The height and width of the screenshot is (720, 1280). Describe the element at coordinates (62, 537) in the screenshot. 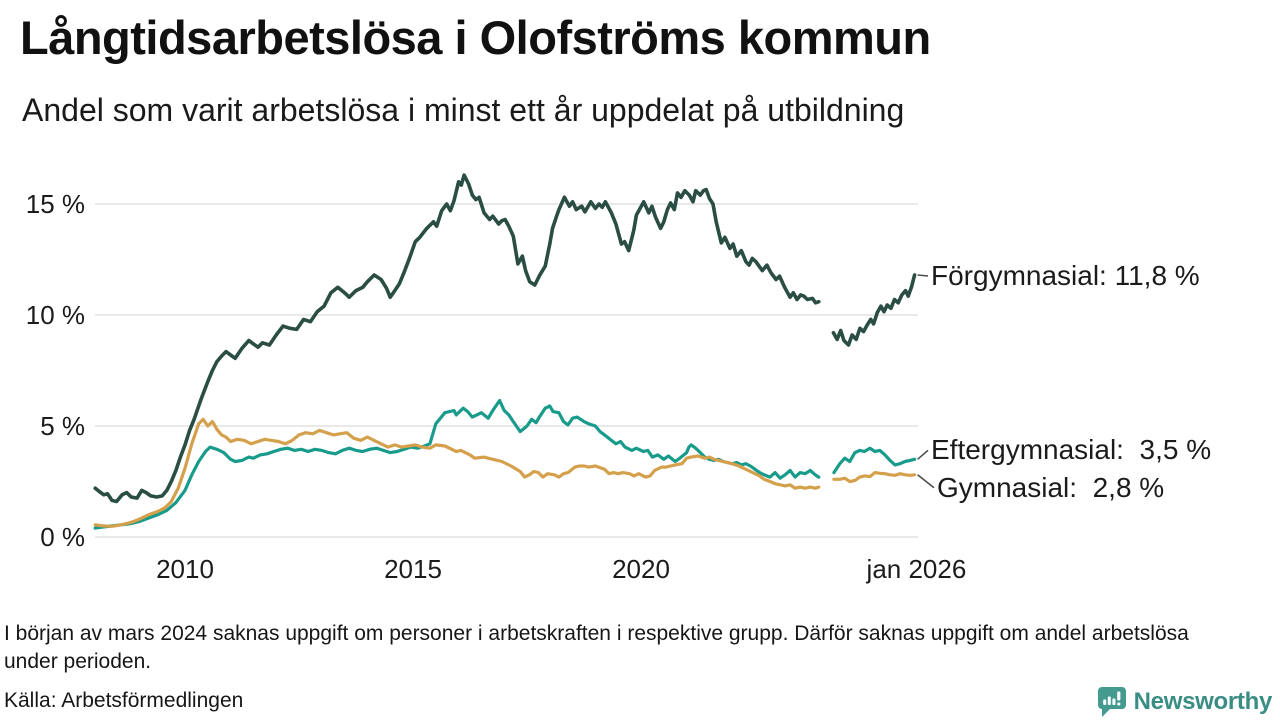

I see `y-axis-tick-label: 0 %` at that location.